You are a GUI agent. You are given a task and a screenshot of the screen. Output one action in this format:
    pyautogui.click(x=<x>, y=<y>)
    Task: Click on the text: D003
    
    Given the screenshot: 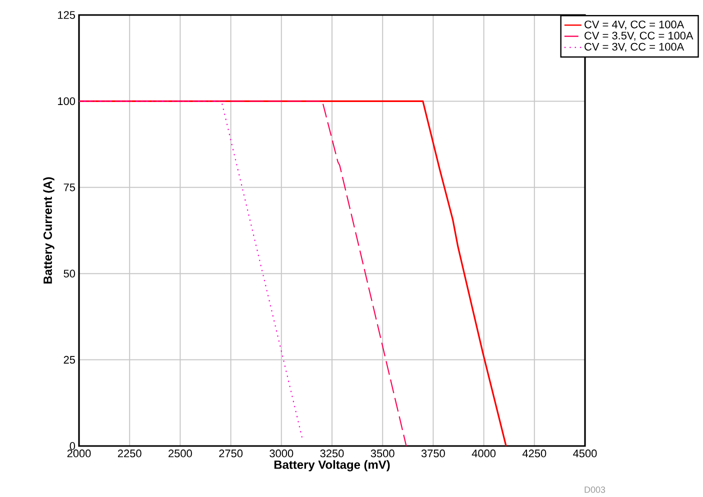 What is the action you would take?
    pyautogui.click(x=595, y=489)
    